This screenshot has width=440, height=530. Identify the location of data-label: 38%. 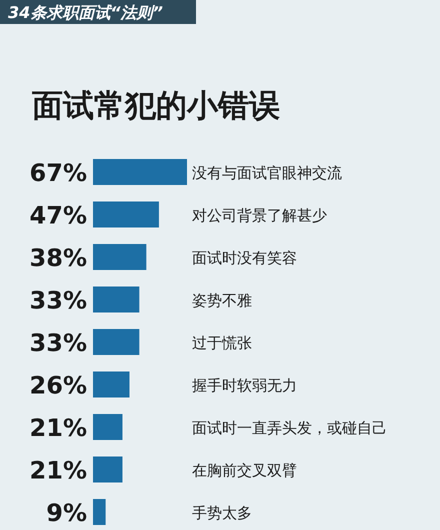
(58, 258).